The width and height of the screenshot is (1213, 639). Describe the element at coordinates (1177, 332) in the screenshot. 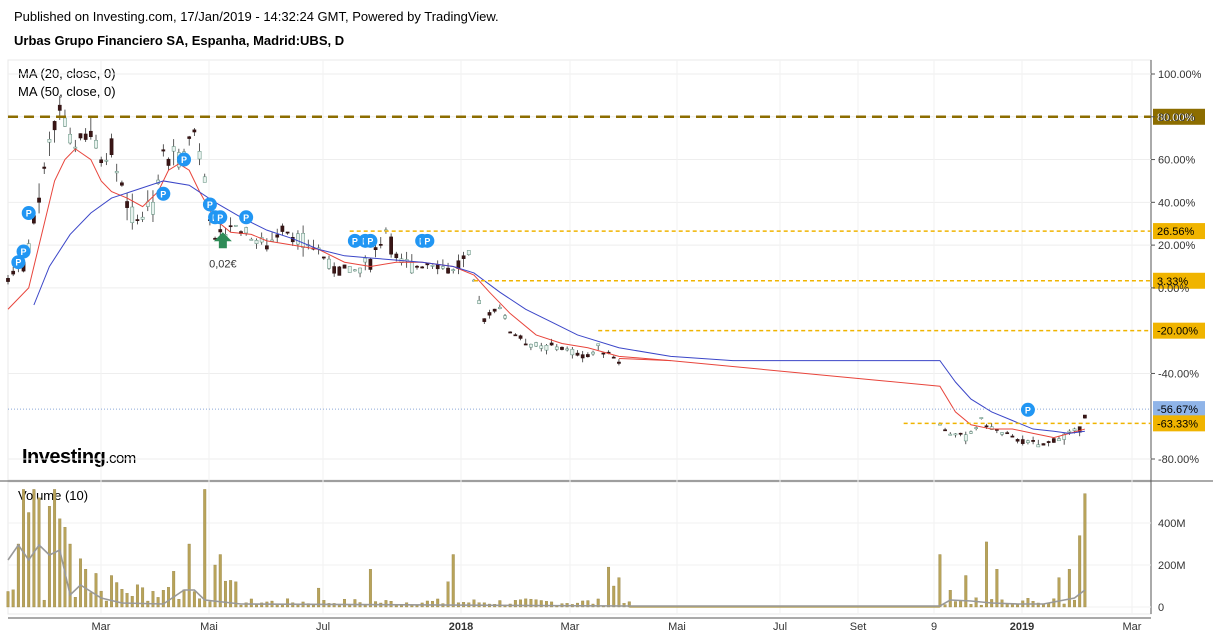

I see `level-tag-label: -20.00%` at that location.